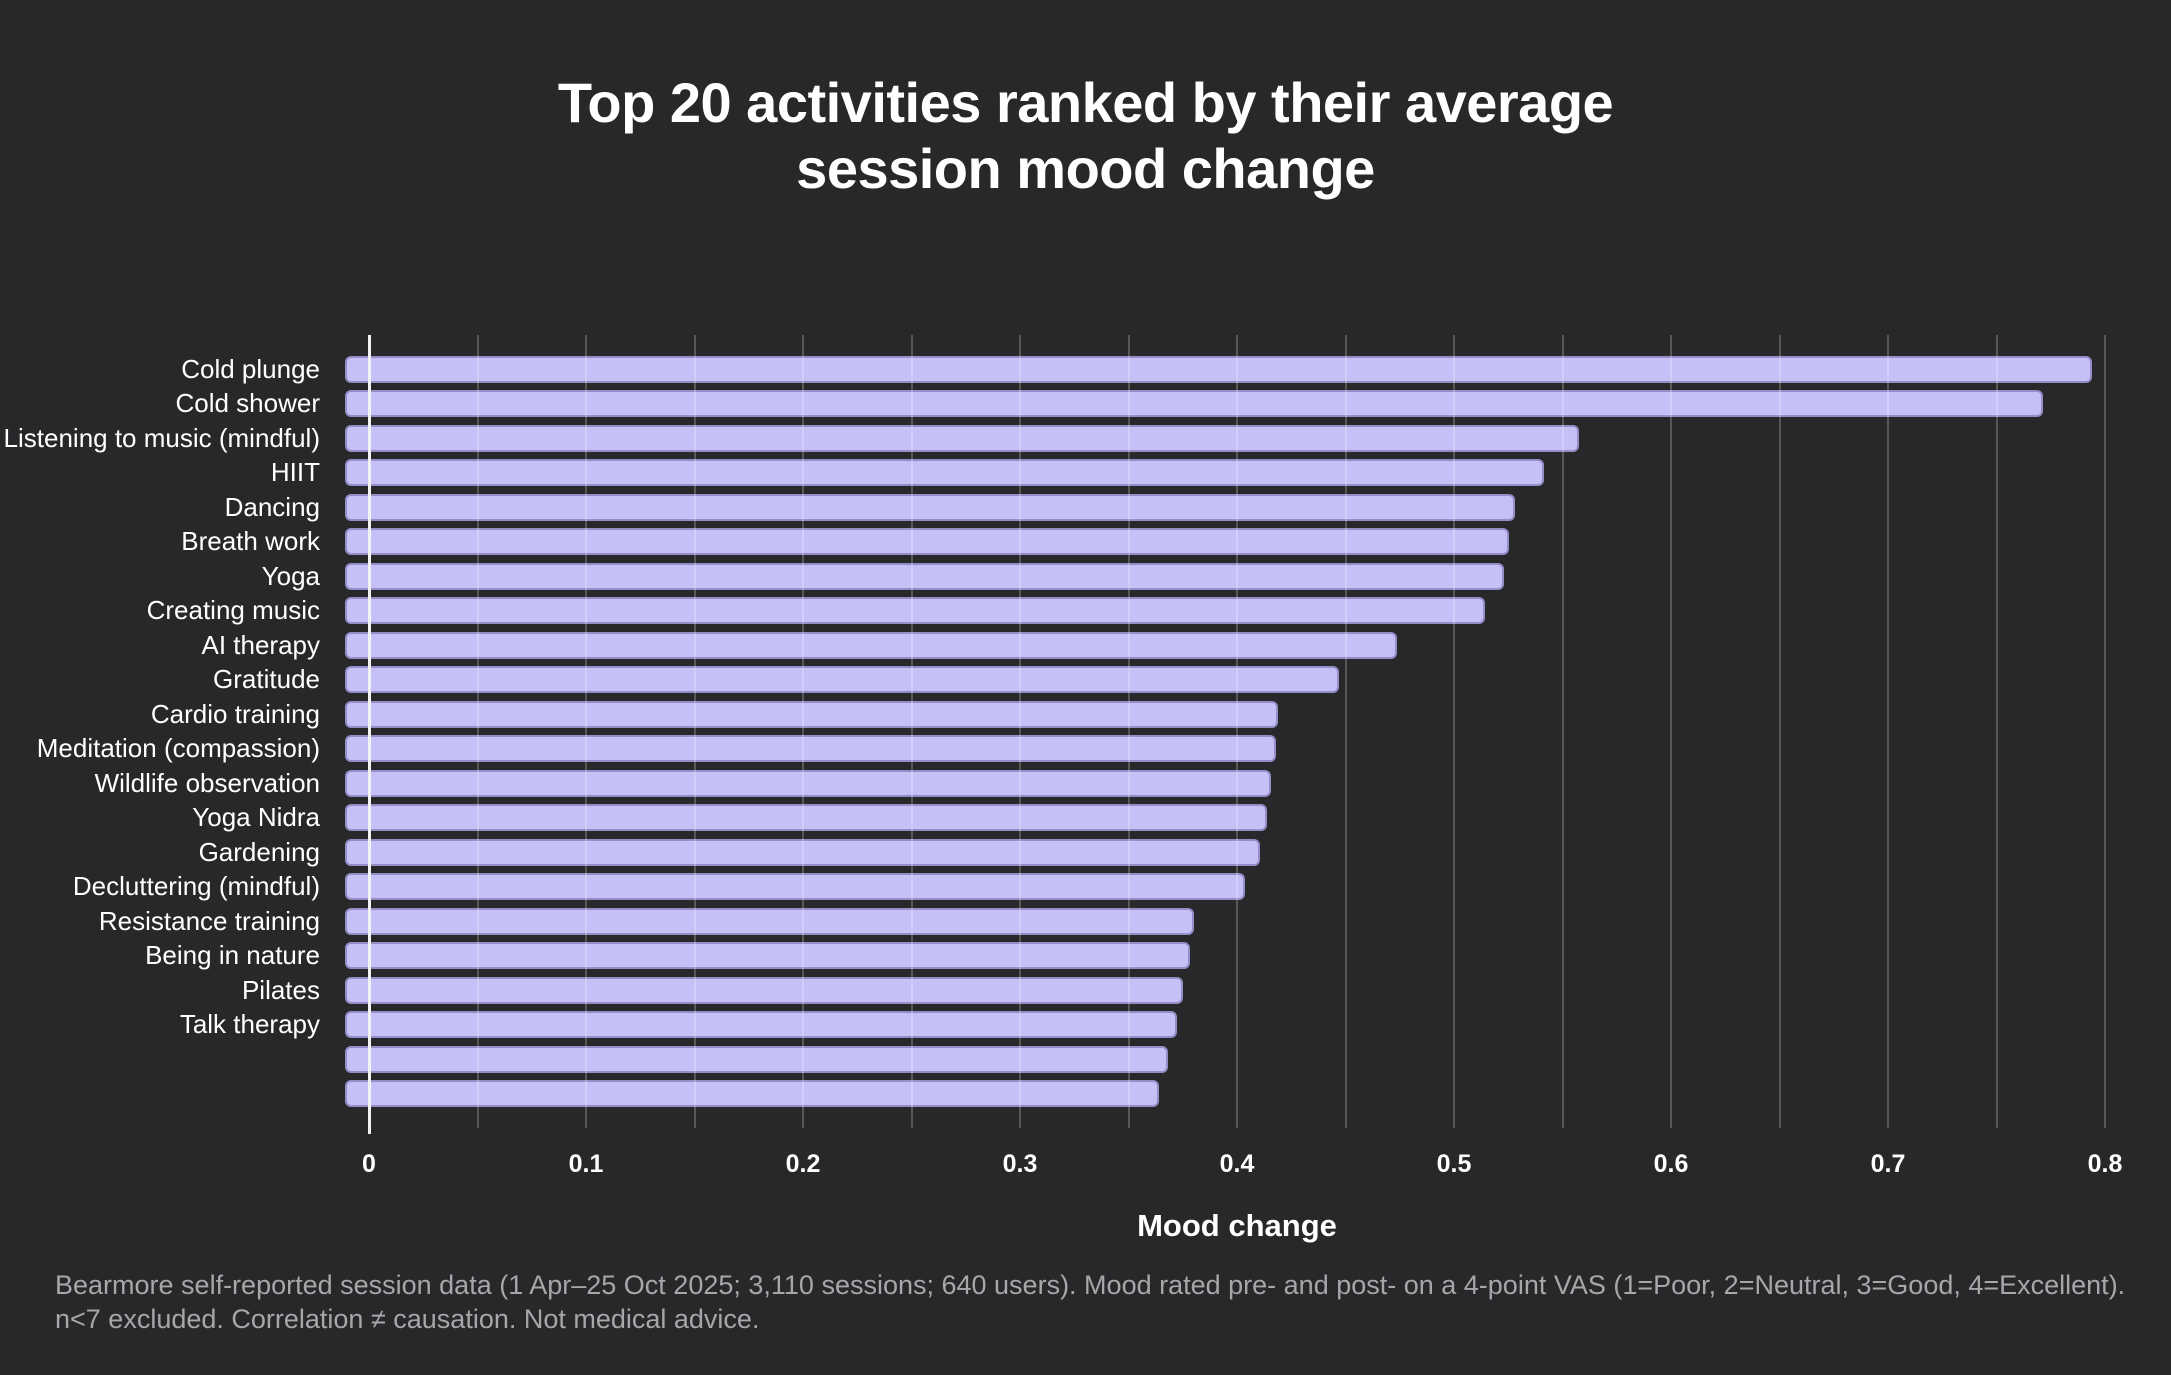 Image resolution: width=2171 pixels, height=1375 pixels. I want to click on table-row: Gardening, so click(1085, 852).